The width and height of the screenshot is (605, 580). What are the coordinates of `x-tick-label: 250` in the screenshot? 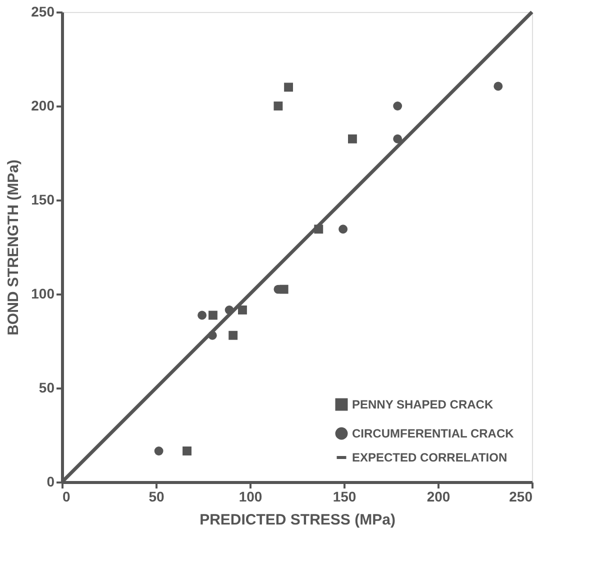 It's located at (521, 496).